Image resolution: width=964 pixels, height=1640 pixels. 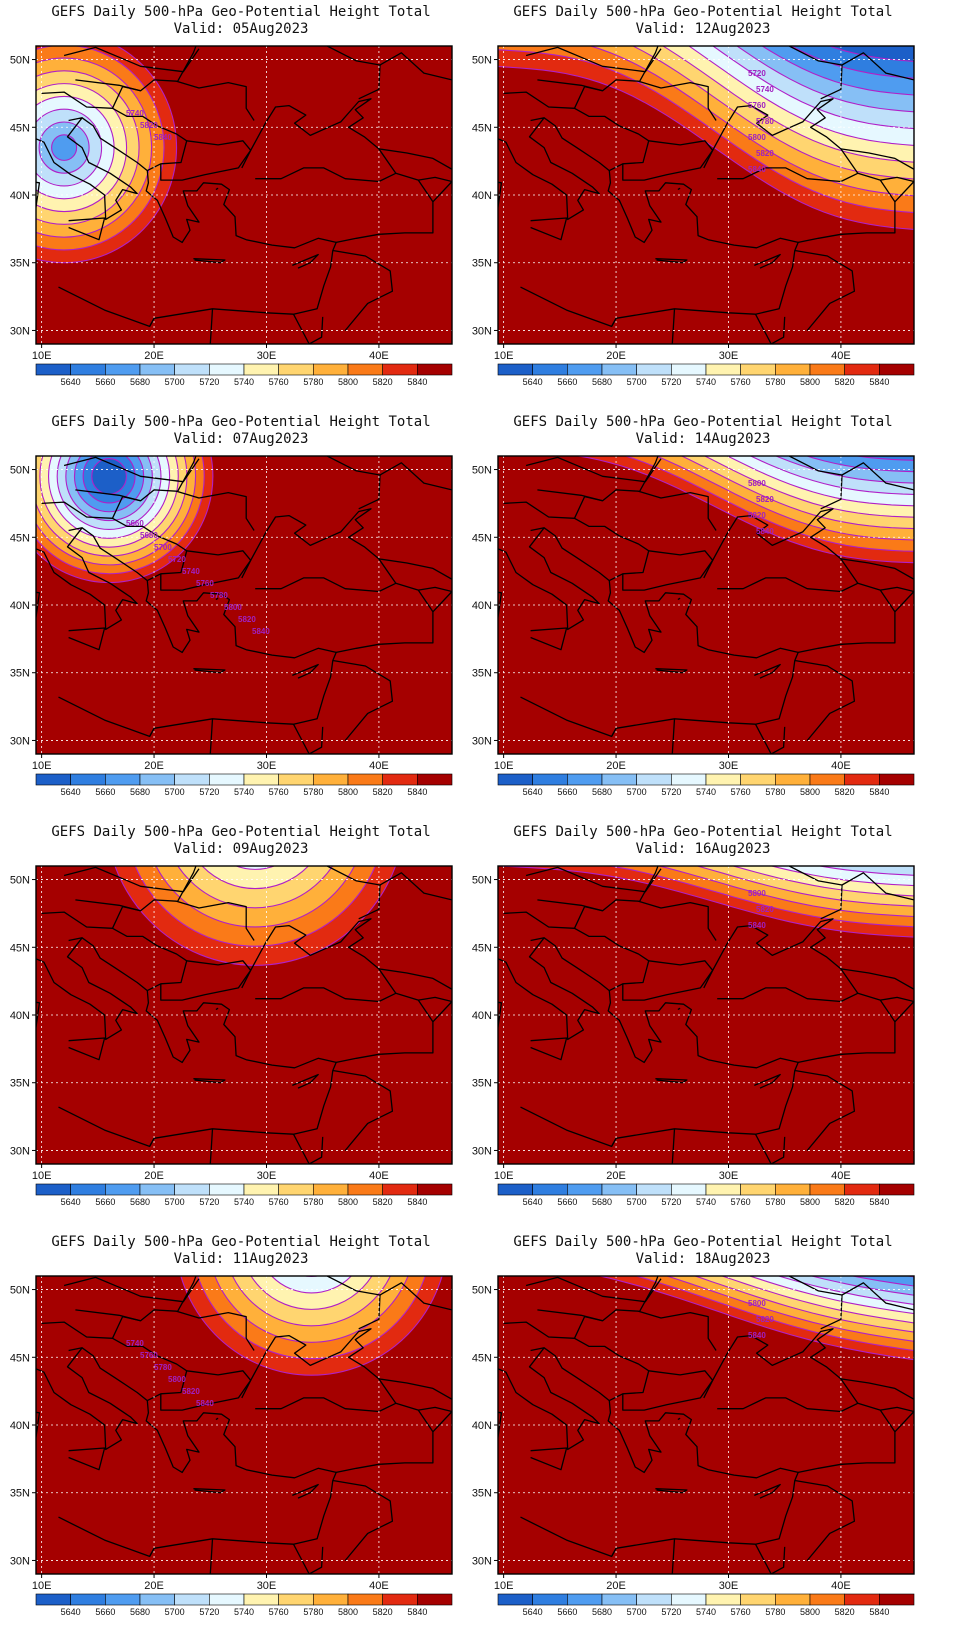 I want to click on y-tick-label: 40N, so click(x=20, y=1426).